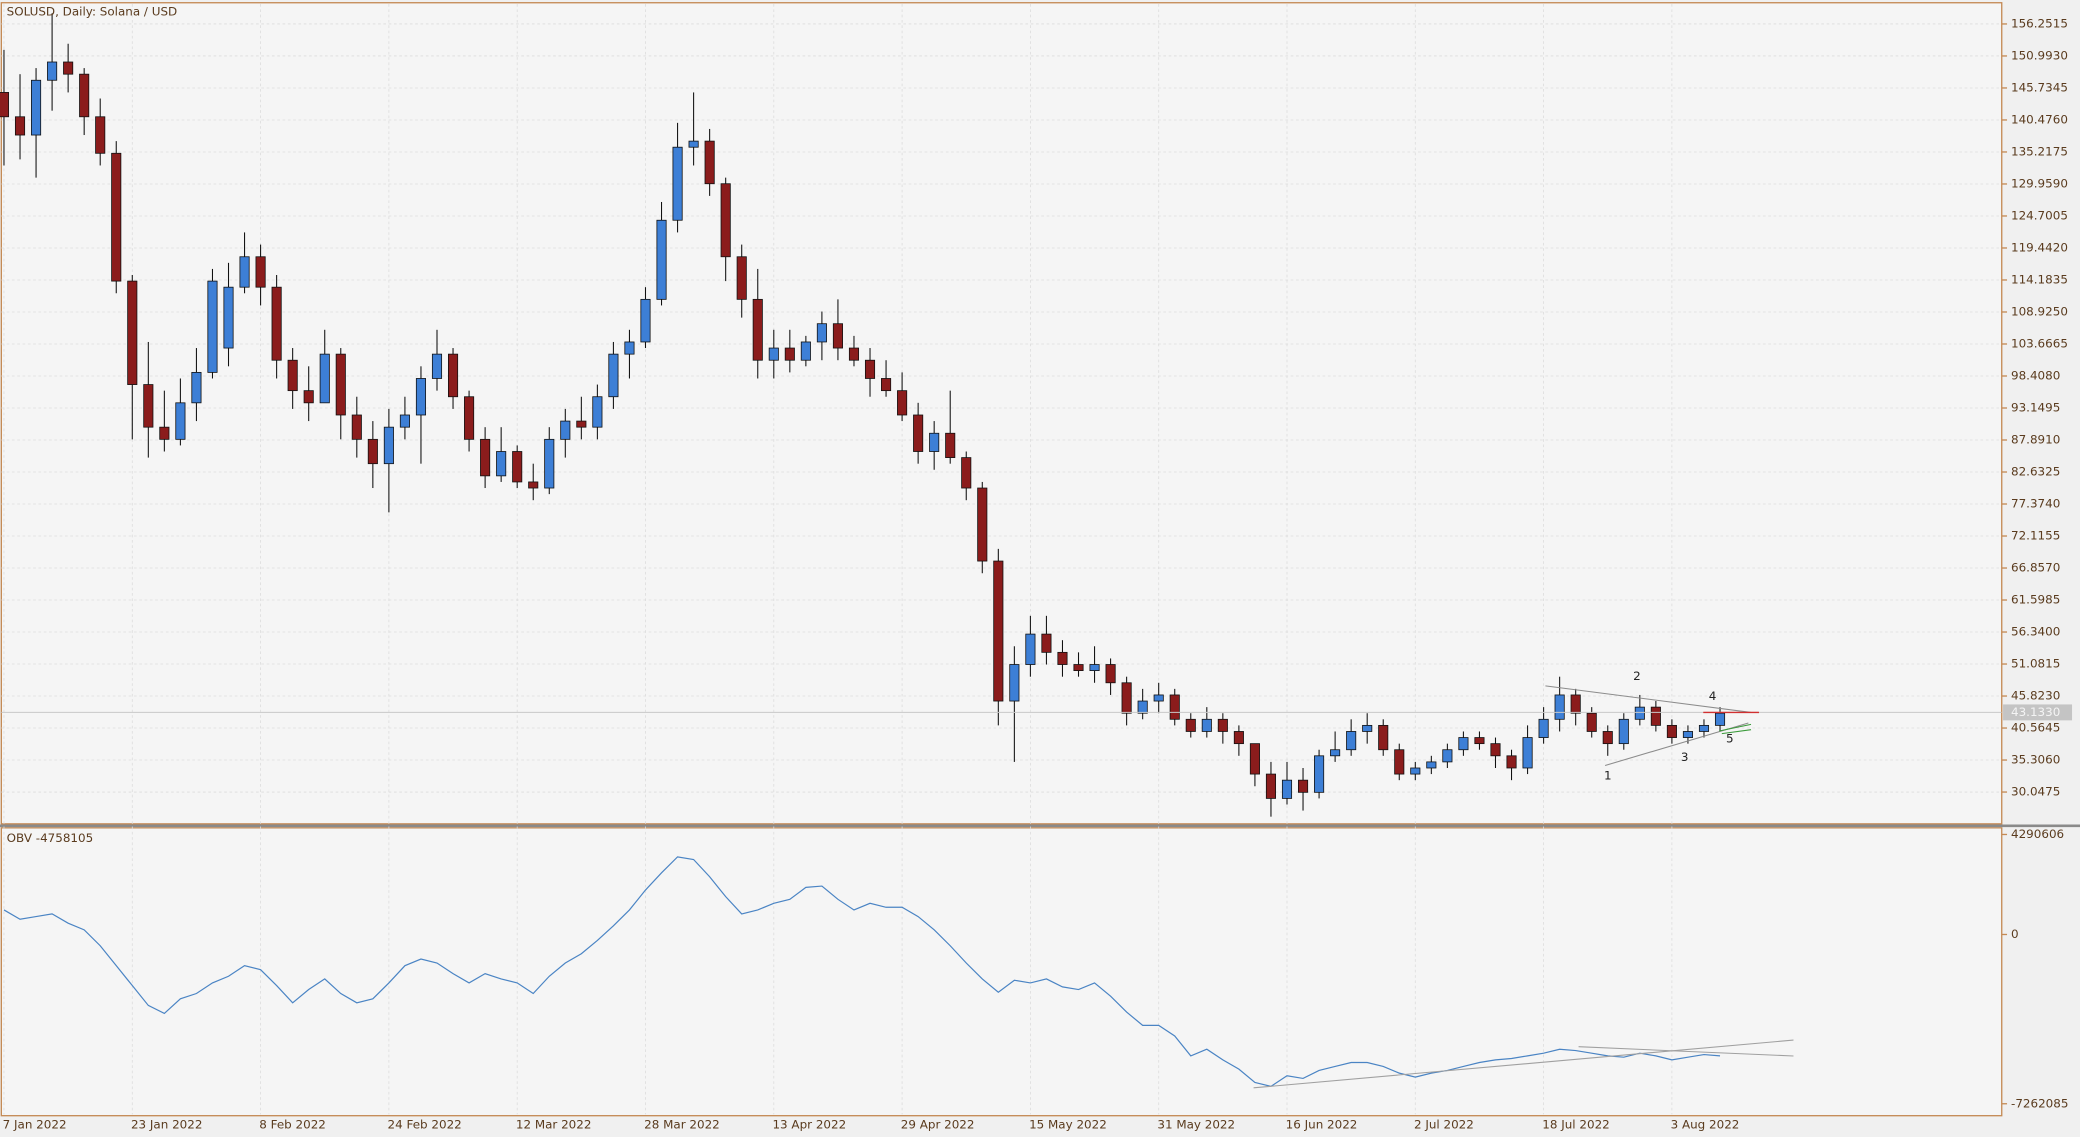 This screenshot has width=2080, height=1137. What do you see at coordinates (2039, 311) in the screenshot?
I see `y-tick-label: 108.9250` at bounding box center [2039, 311].